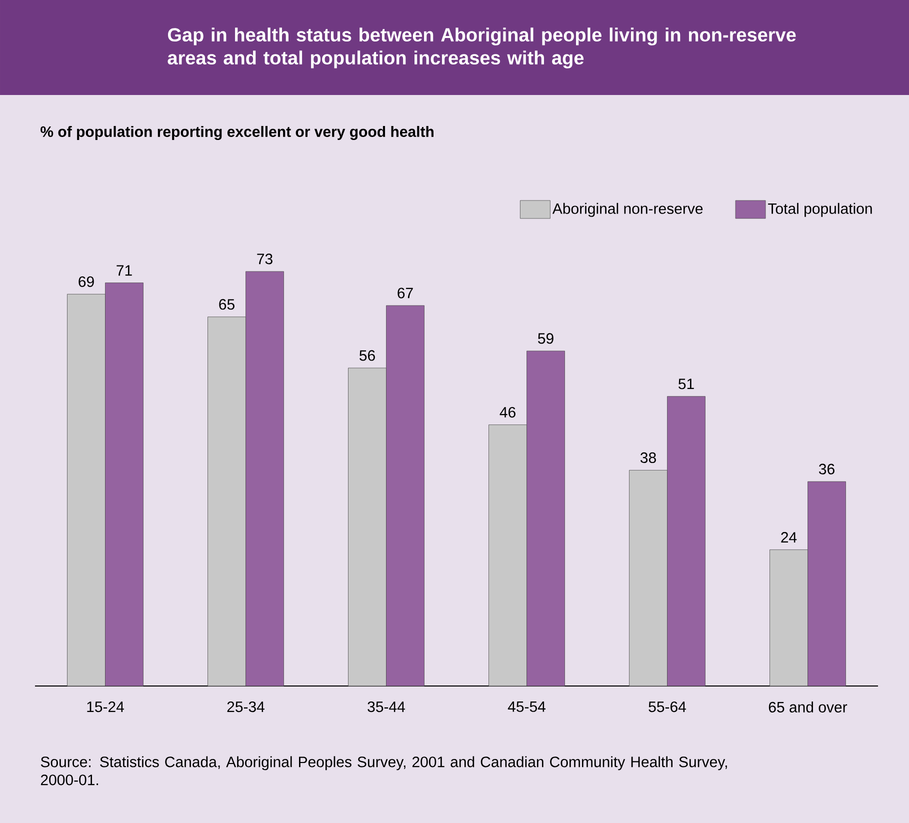  What do you see at coordinates (686, 384) in the screenshot?
I see `data-label: 51` at bounding box center [686, 384].